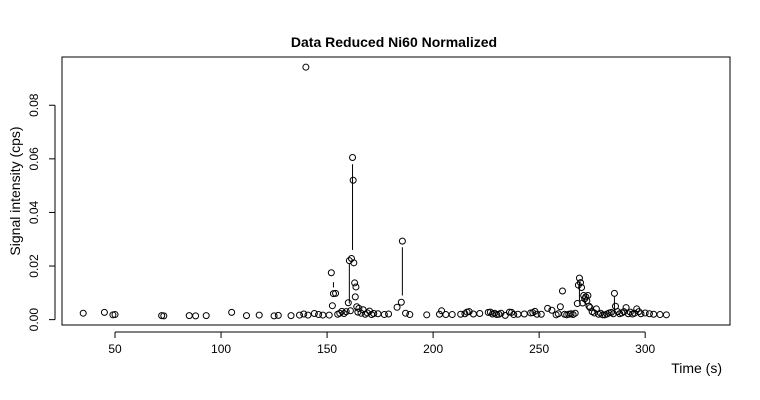 The image size is (760, 400). I want to click on y-tick-label: 0.04, so click(34, 212).